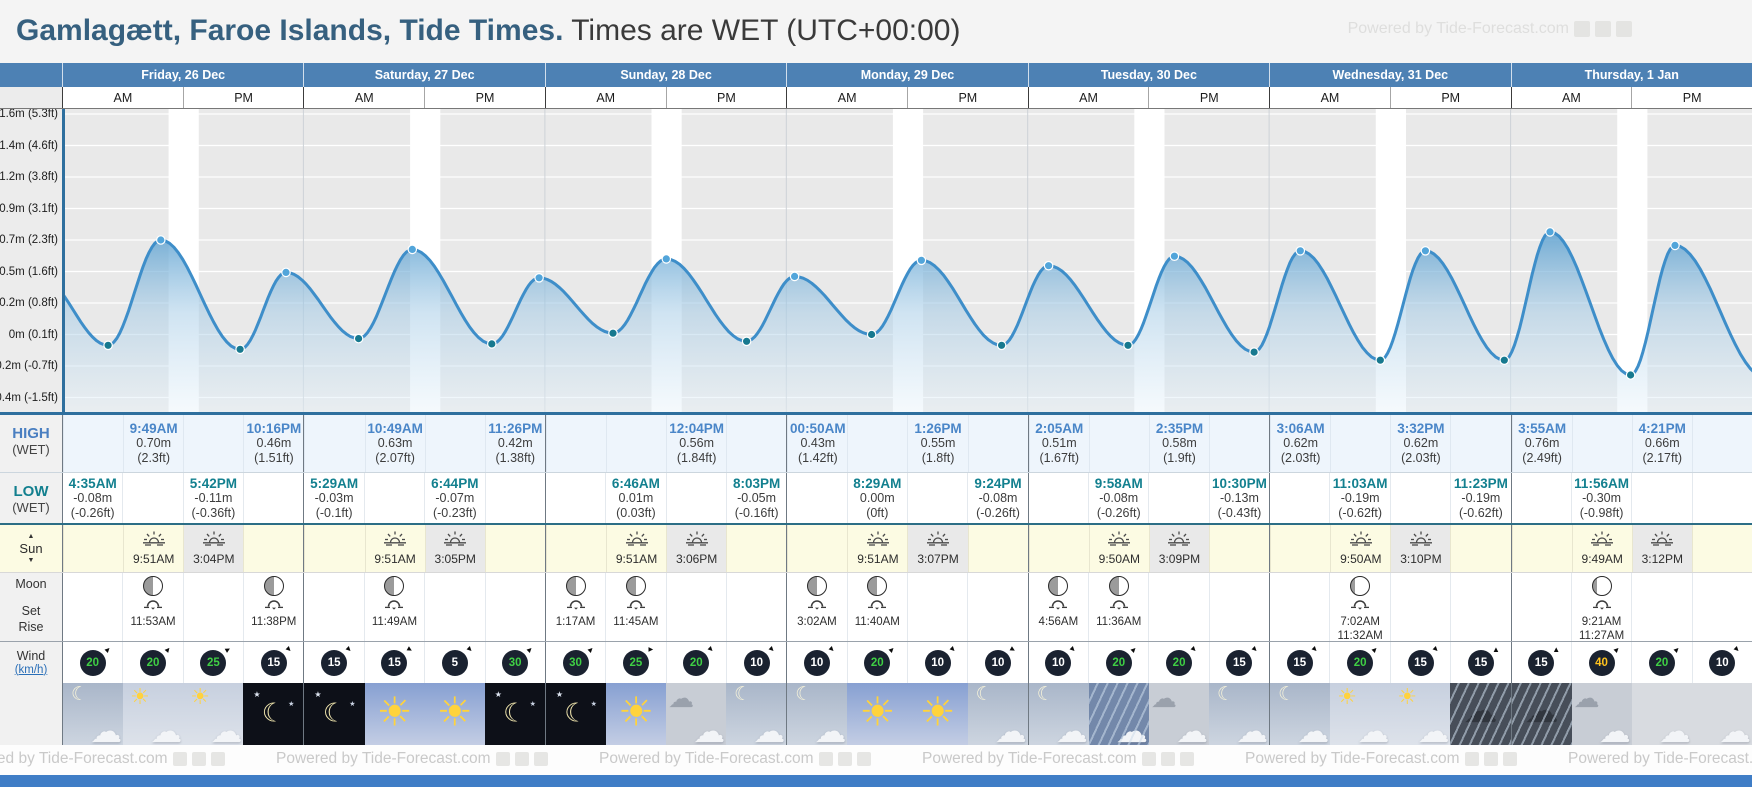  I want to click on wind-badge-wrap: 10 ▲, so click(997, 662).